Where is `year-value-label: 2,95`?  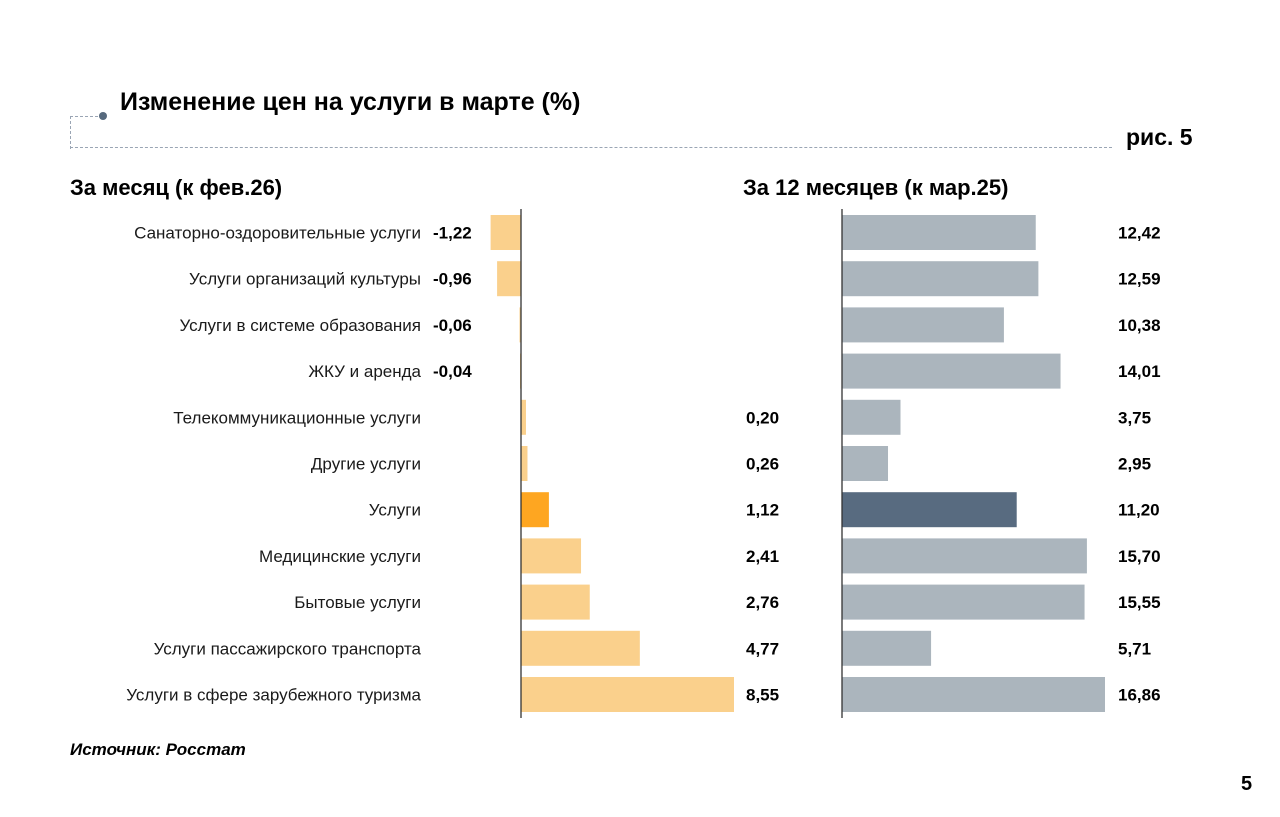 year-value-label: 2,95 is located at coordinates (1134, 464).